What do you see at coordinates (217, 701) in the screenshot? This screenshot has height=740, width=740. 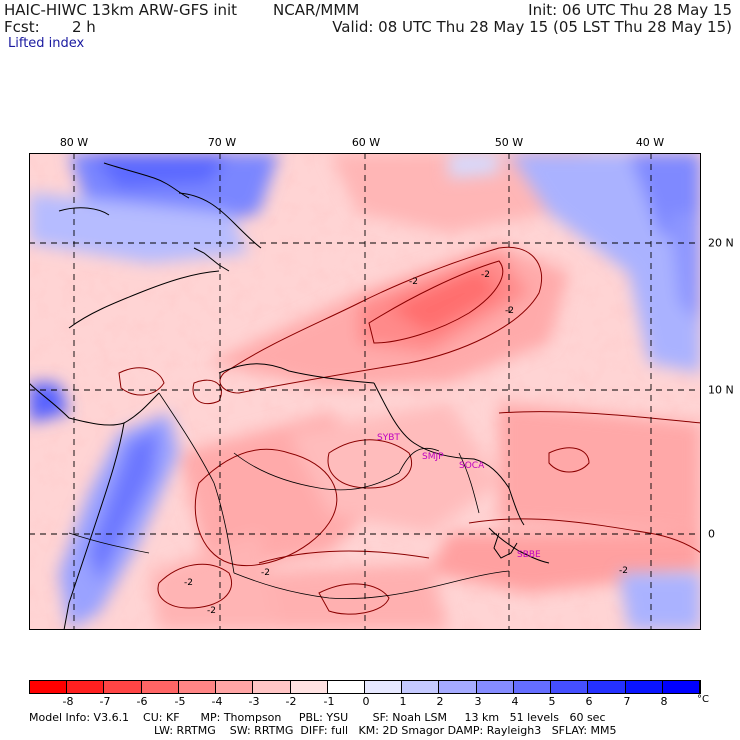 I see `colorbar-tick: -4` at bounding box center [217, 701].